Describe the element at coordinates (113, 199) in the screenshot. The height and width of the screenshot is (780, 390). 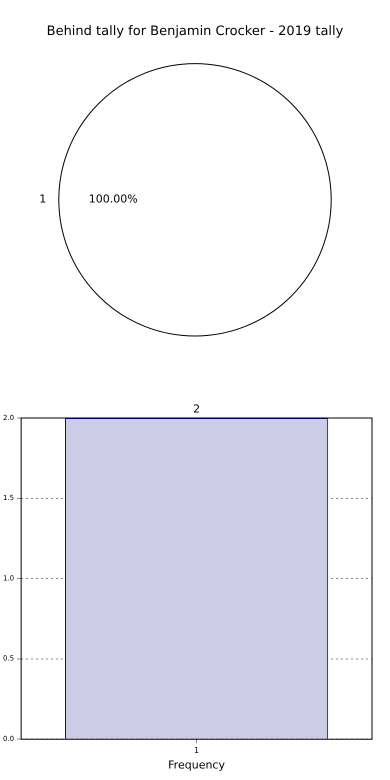
I see `data-label: 100.00%` at that location.